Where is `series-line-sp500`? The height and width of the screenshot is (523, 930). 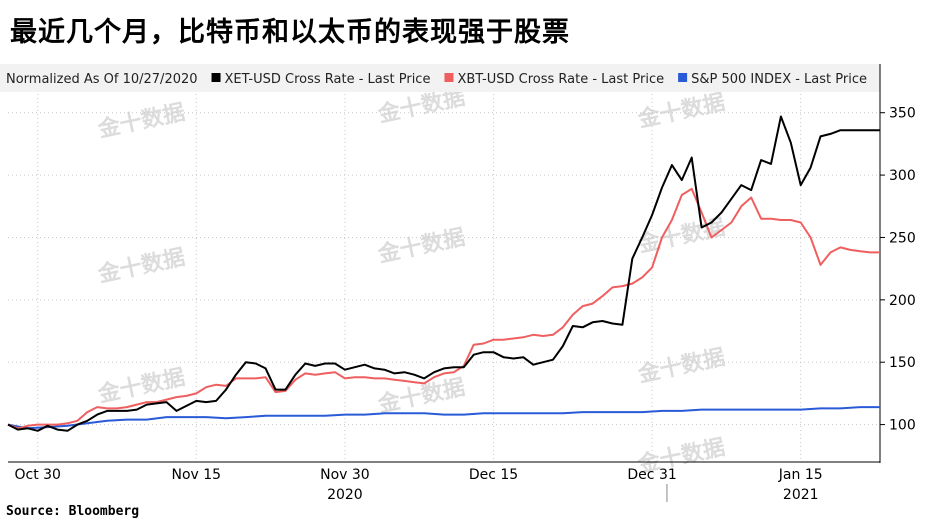 series-line-sp500 is located at coordinates (443, 418).